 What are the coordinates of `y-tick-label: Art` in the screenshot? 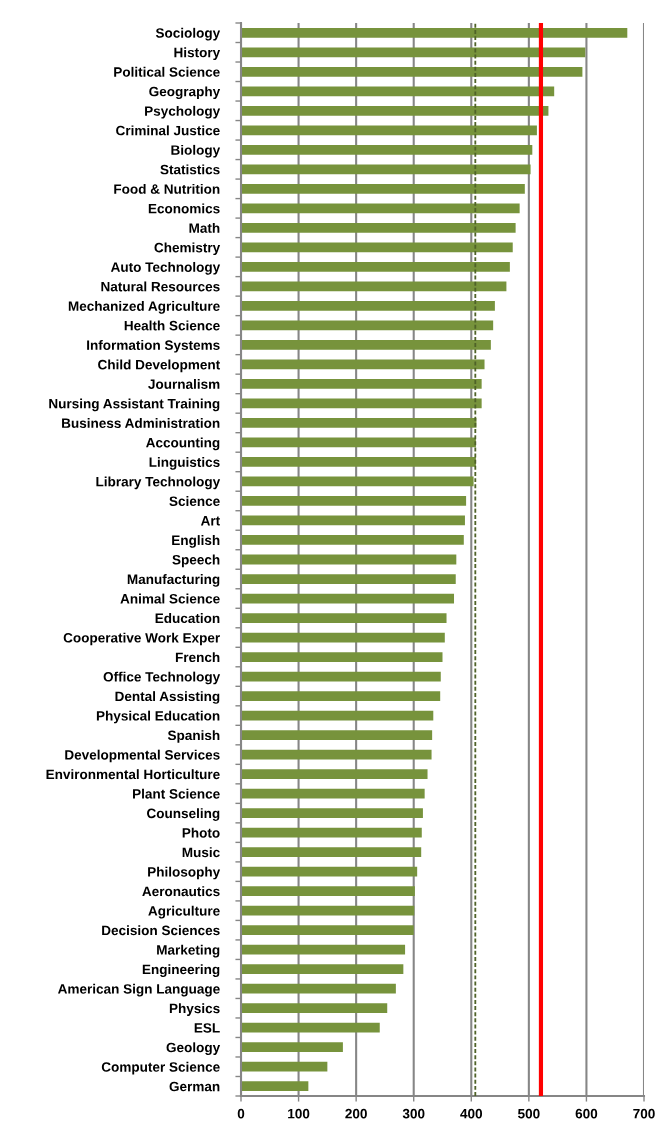 It's located at (210, 521).